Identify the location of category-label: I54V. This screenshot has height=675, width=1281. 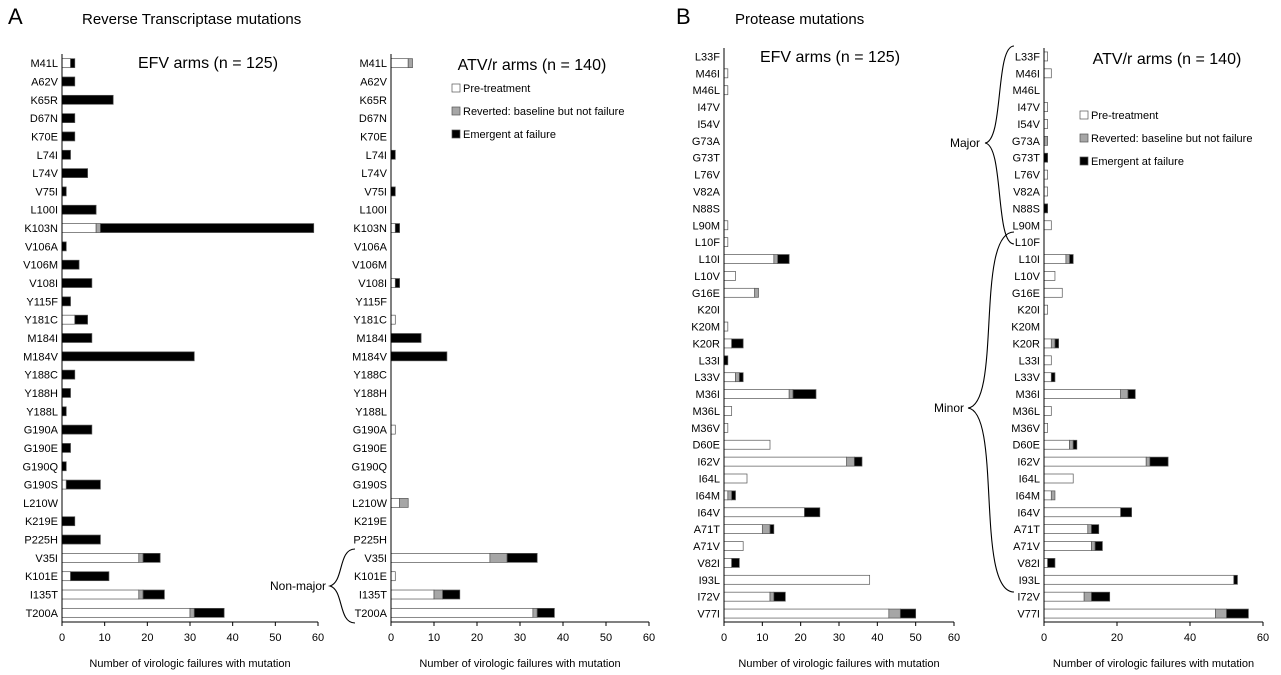
(708, 125).